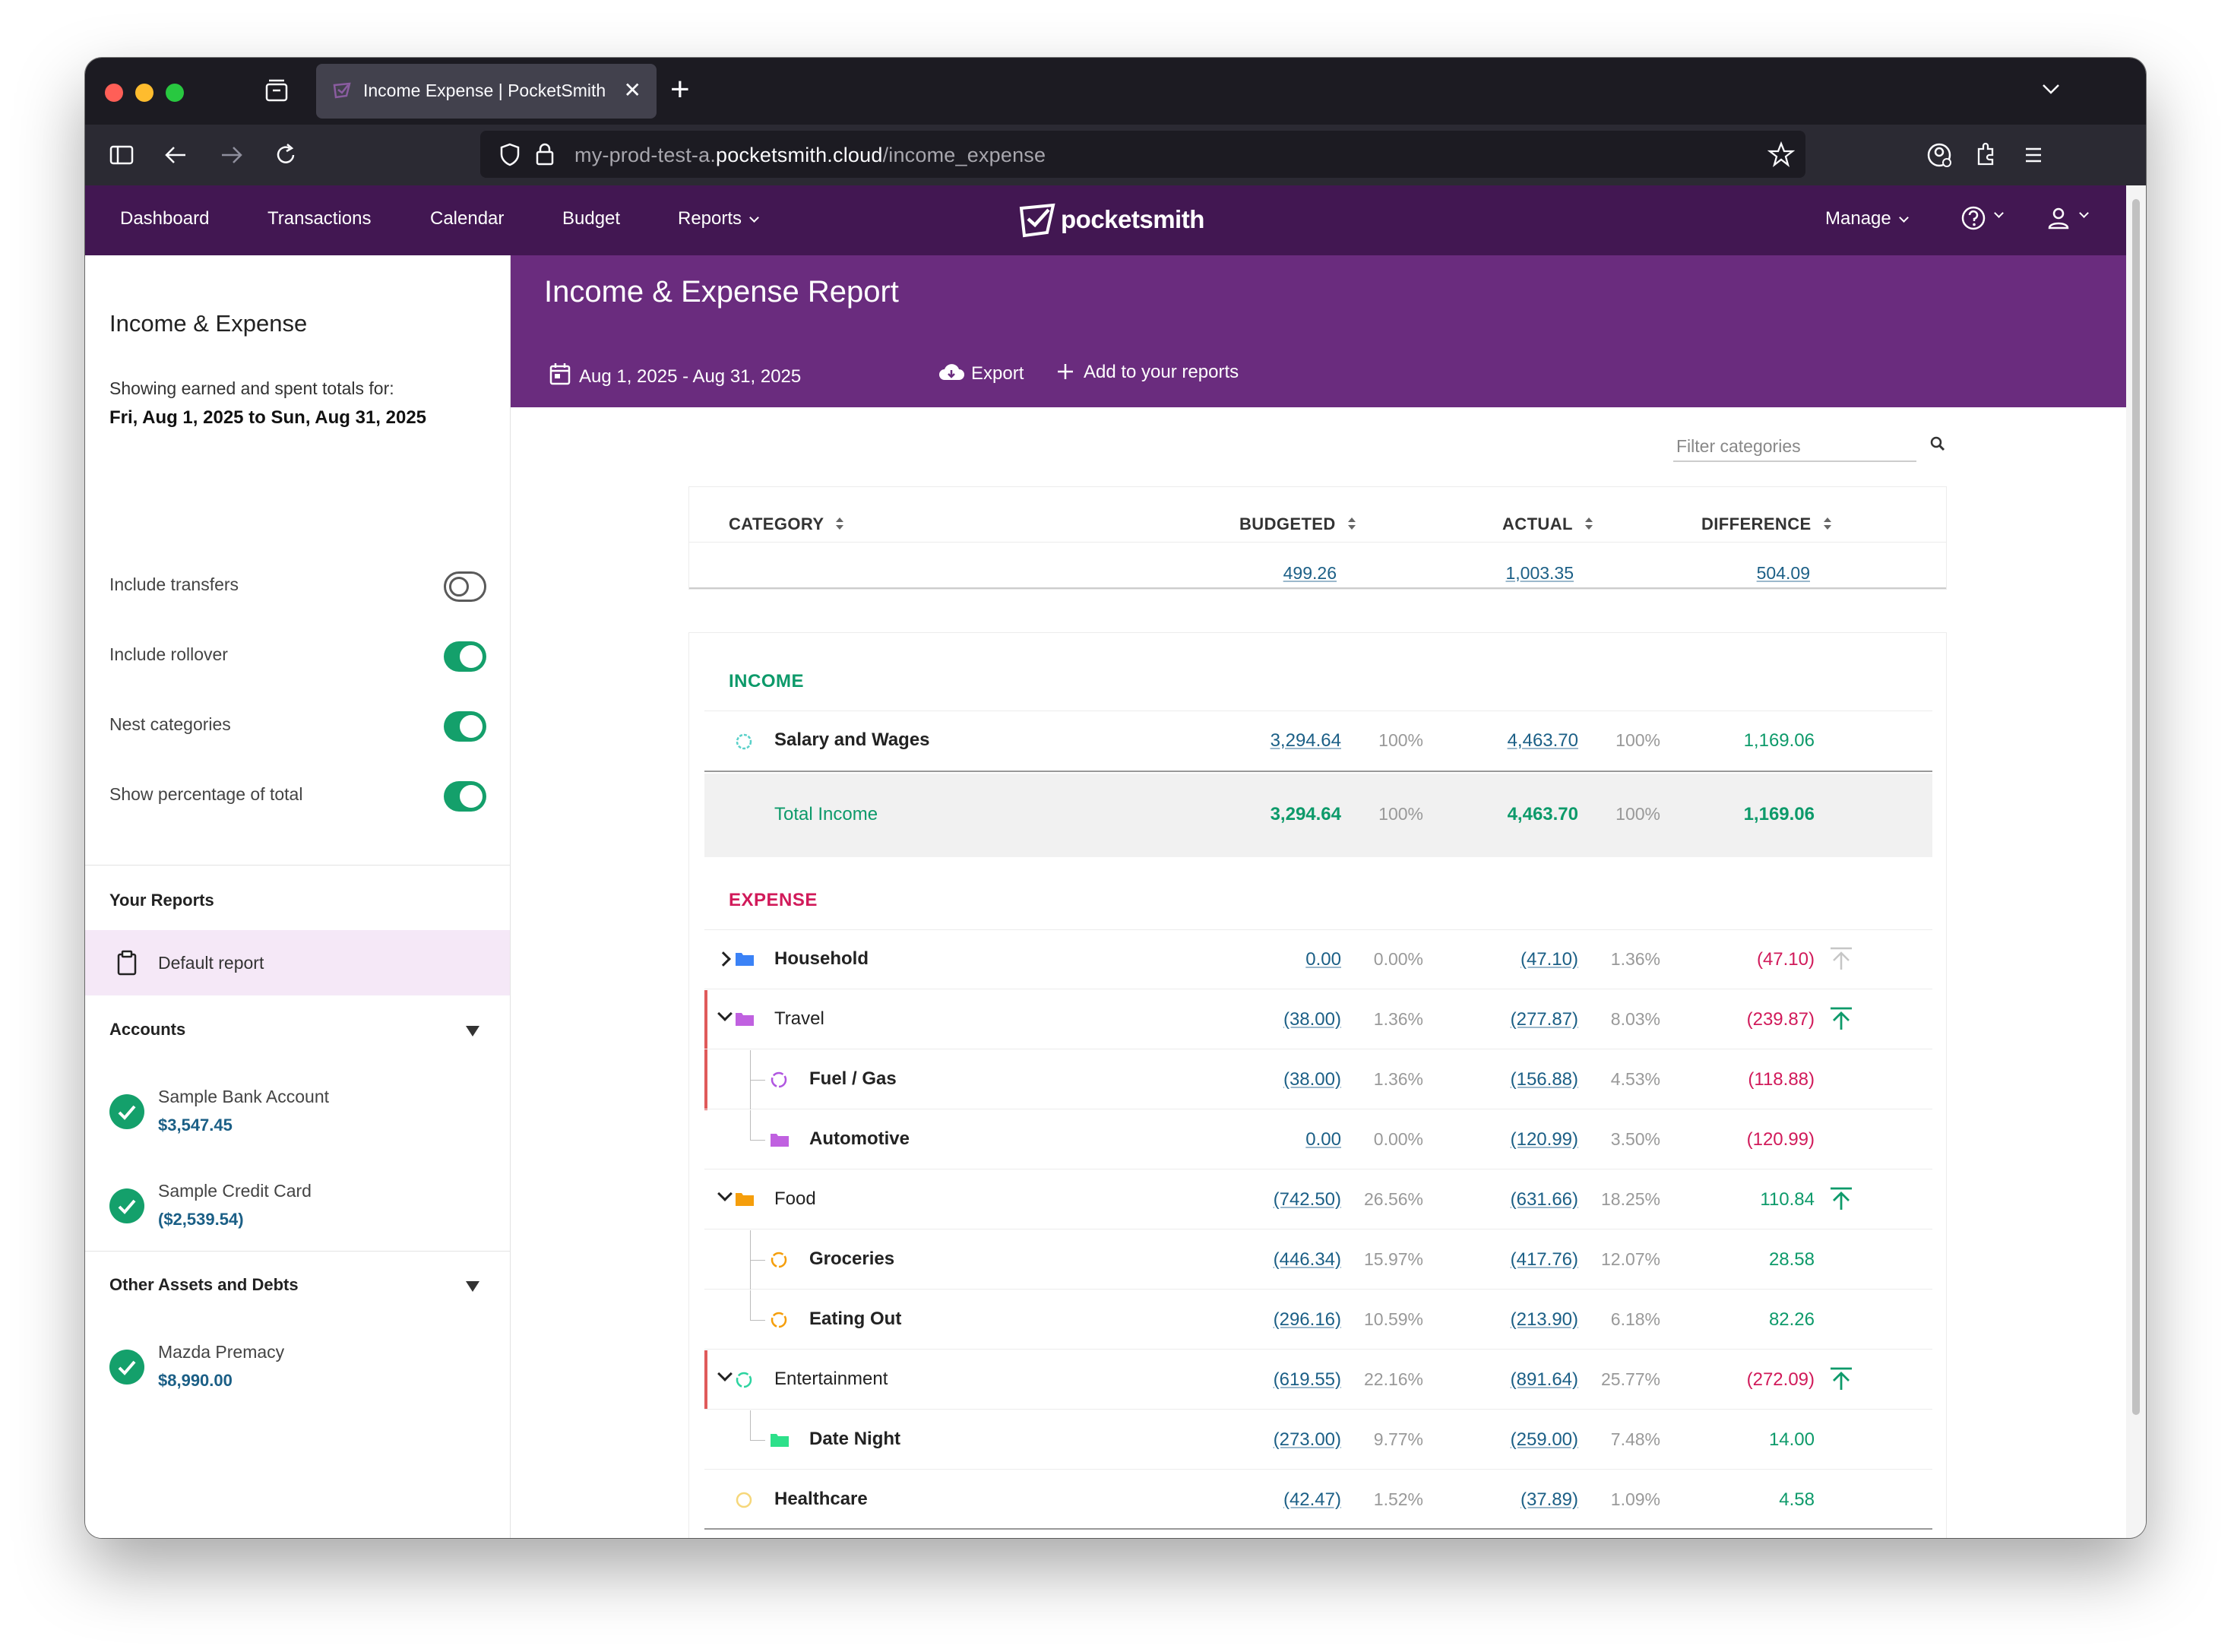  I want to click on new-tab-button: +, so click(680, 89).